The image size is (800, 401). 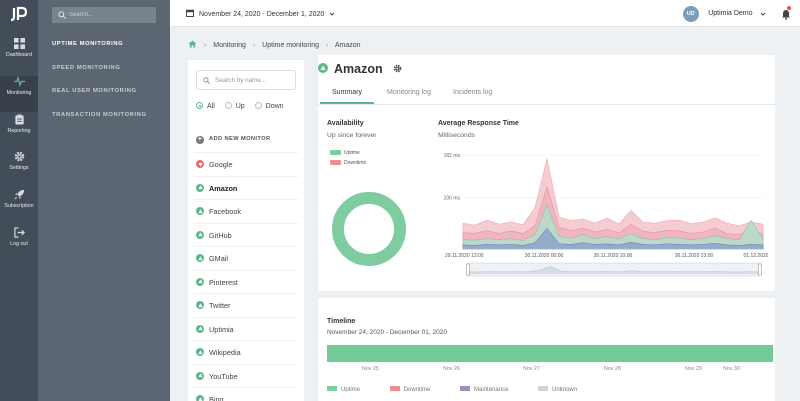 I want to click on sidebar-item-speed-monitoring: SPEED MONITORING, so click(x=86, y=68).